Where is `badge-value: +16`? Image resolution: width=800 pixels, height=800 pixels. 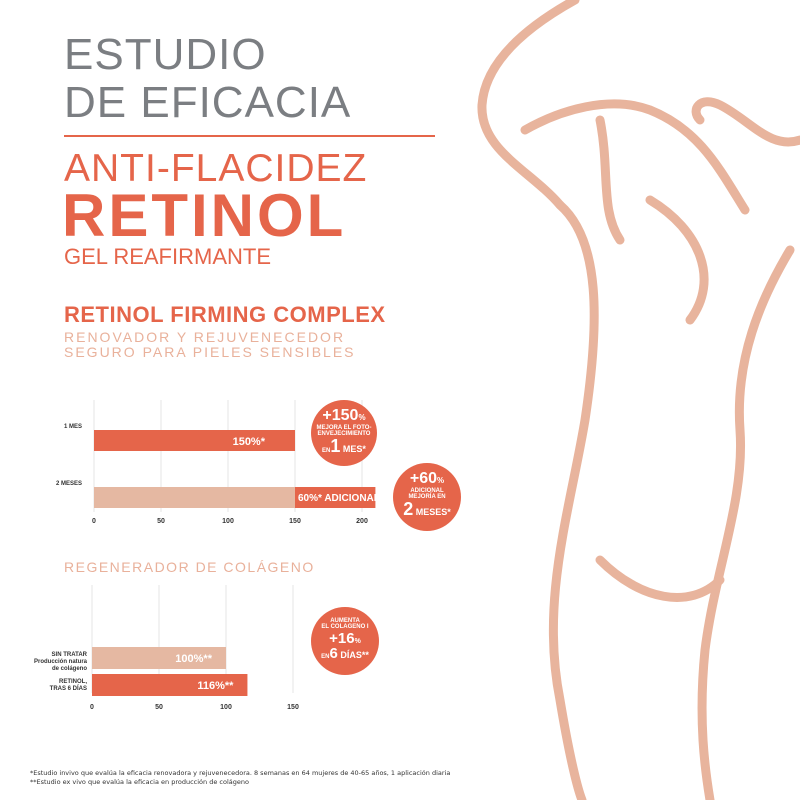
badge-value: +16 is located at coordinates (342, 638).